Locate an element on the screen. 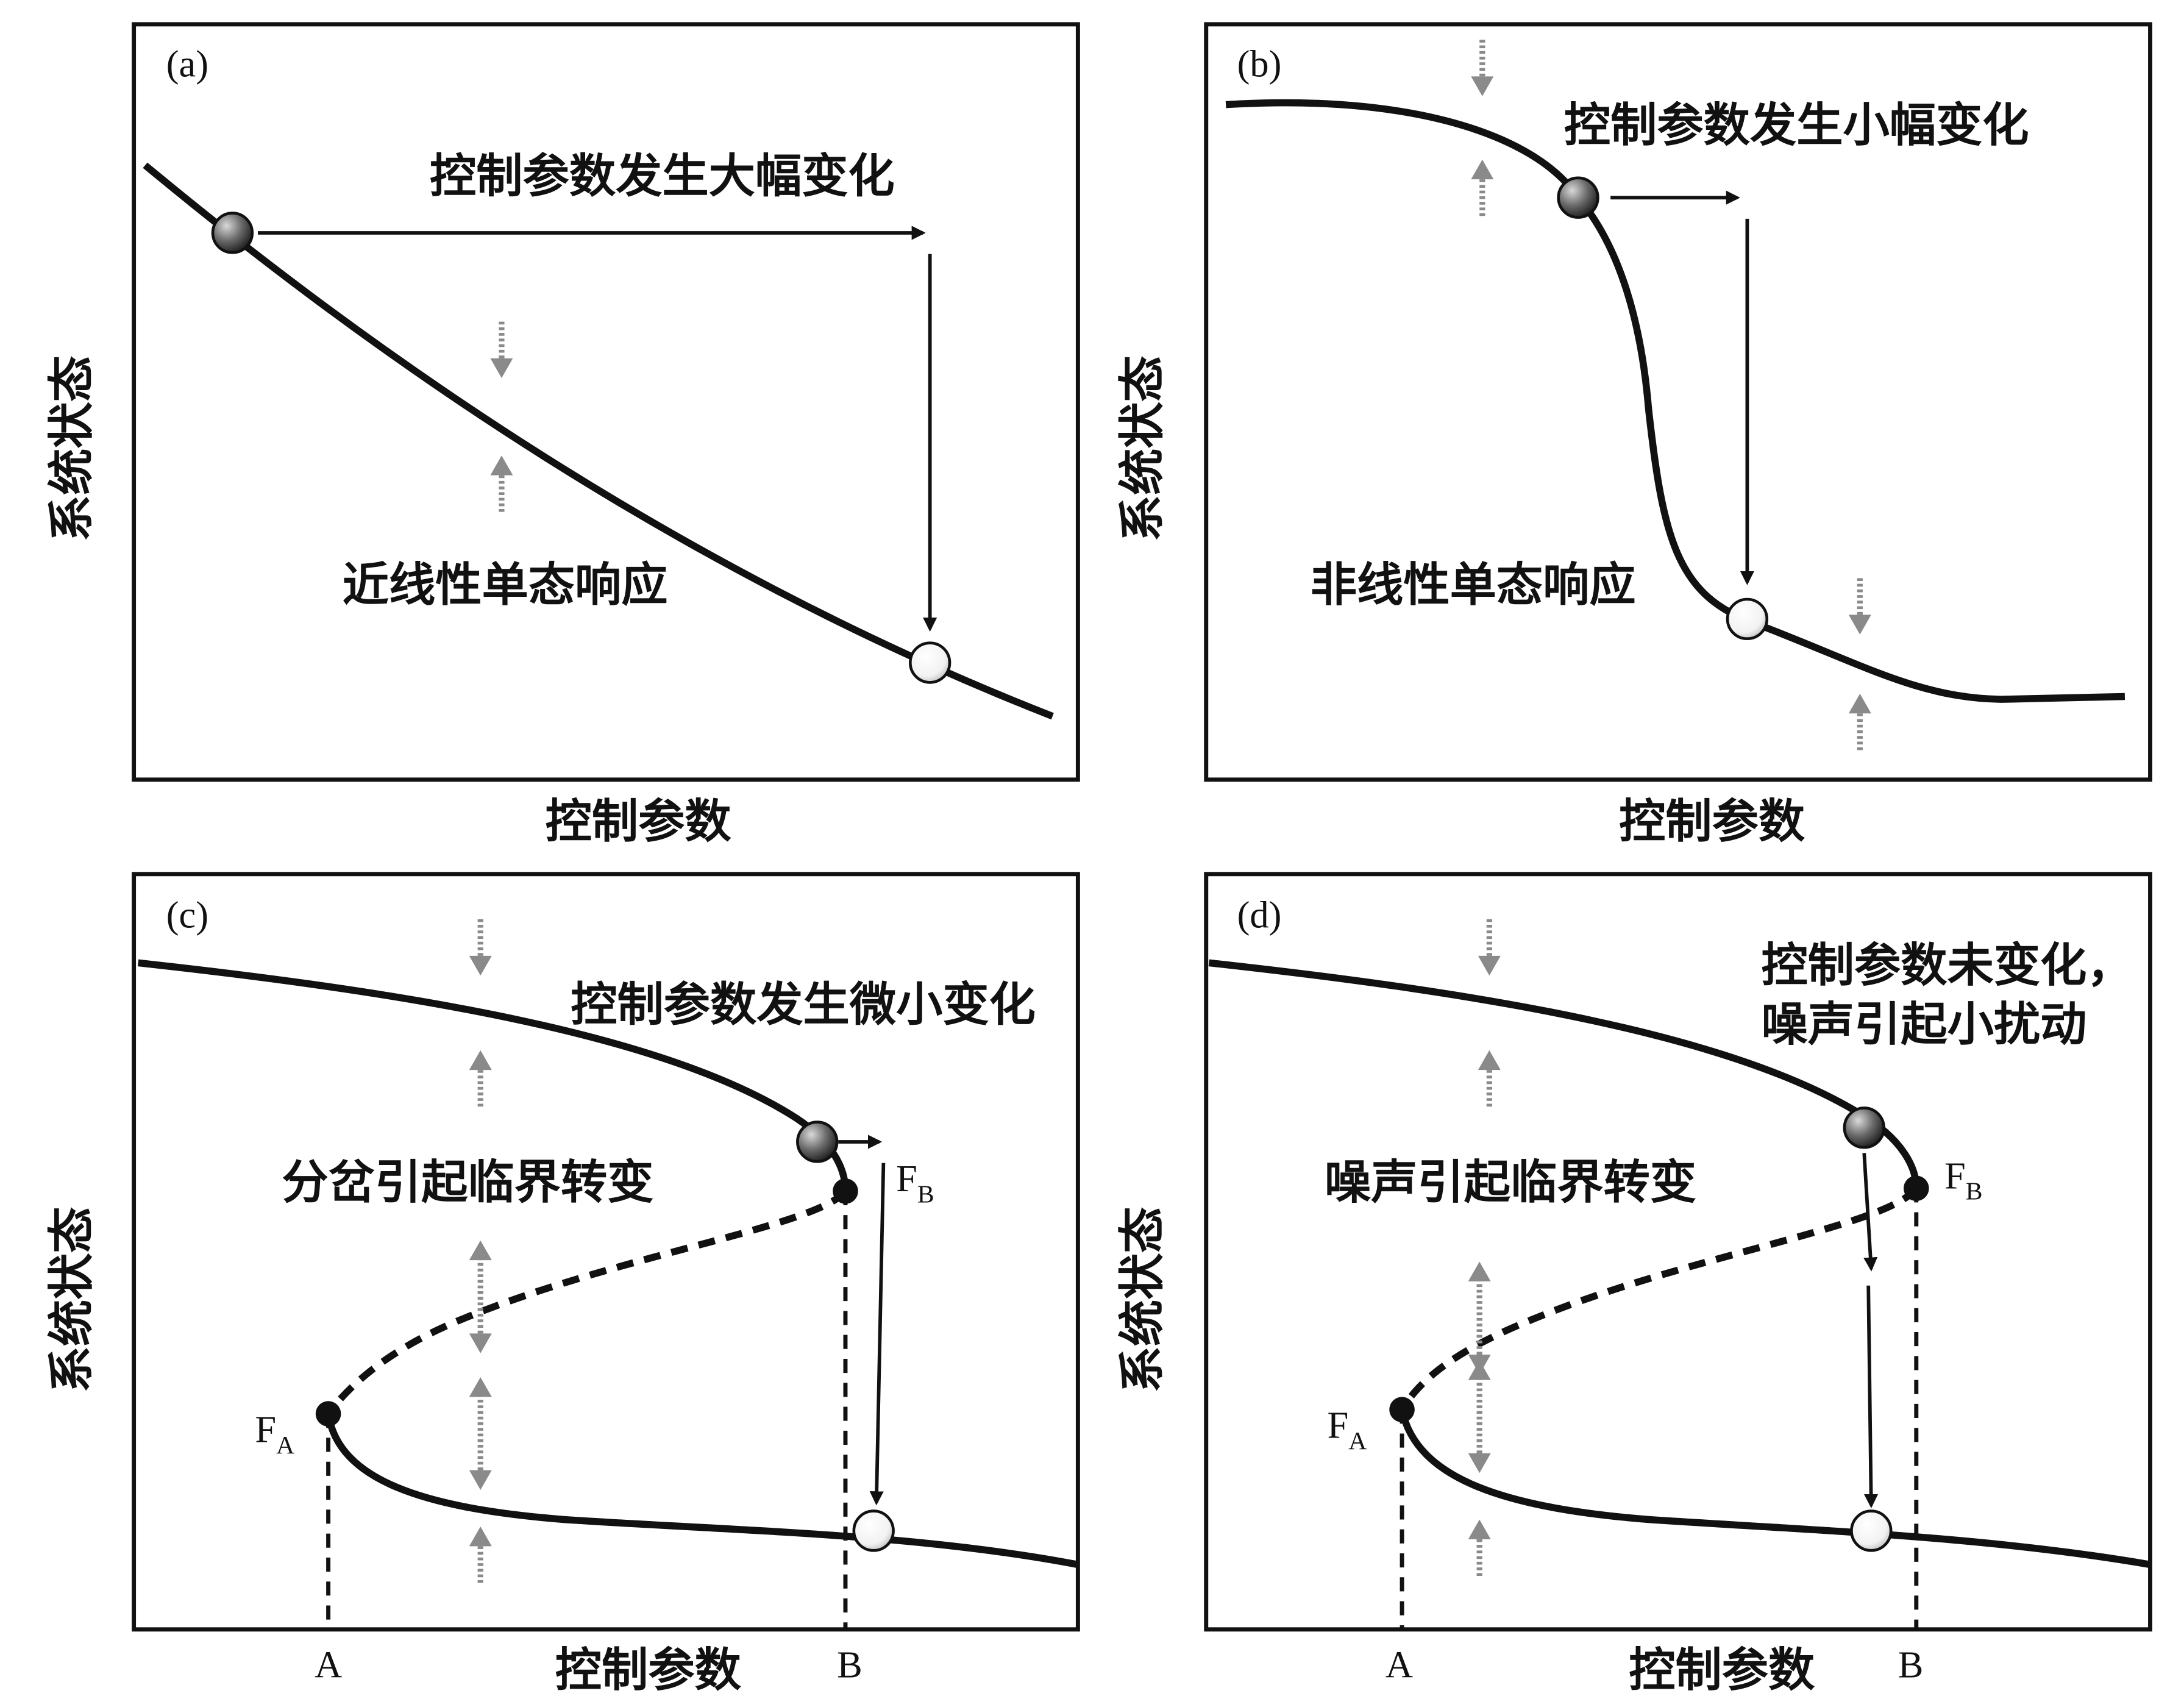  panel-a-tag: (a) is located at coordinates (187, 64).